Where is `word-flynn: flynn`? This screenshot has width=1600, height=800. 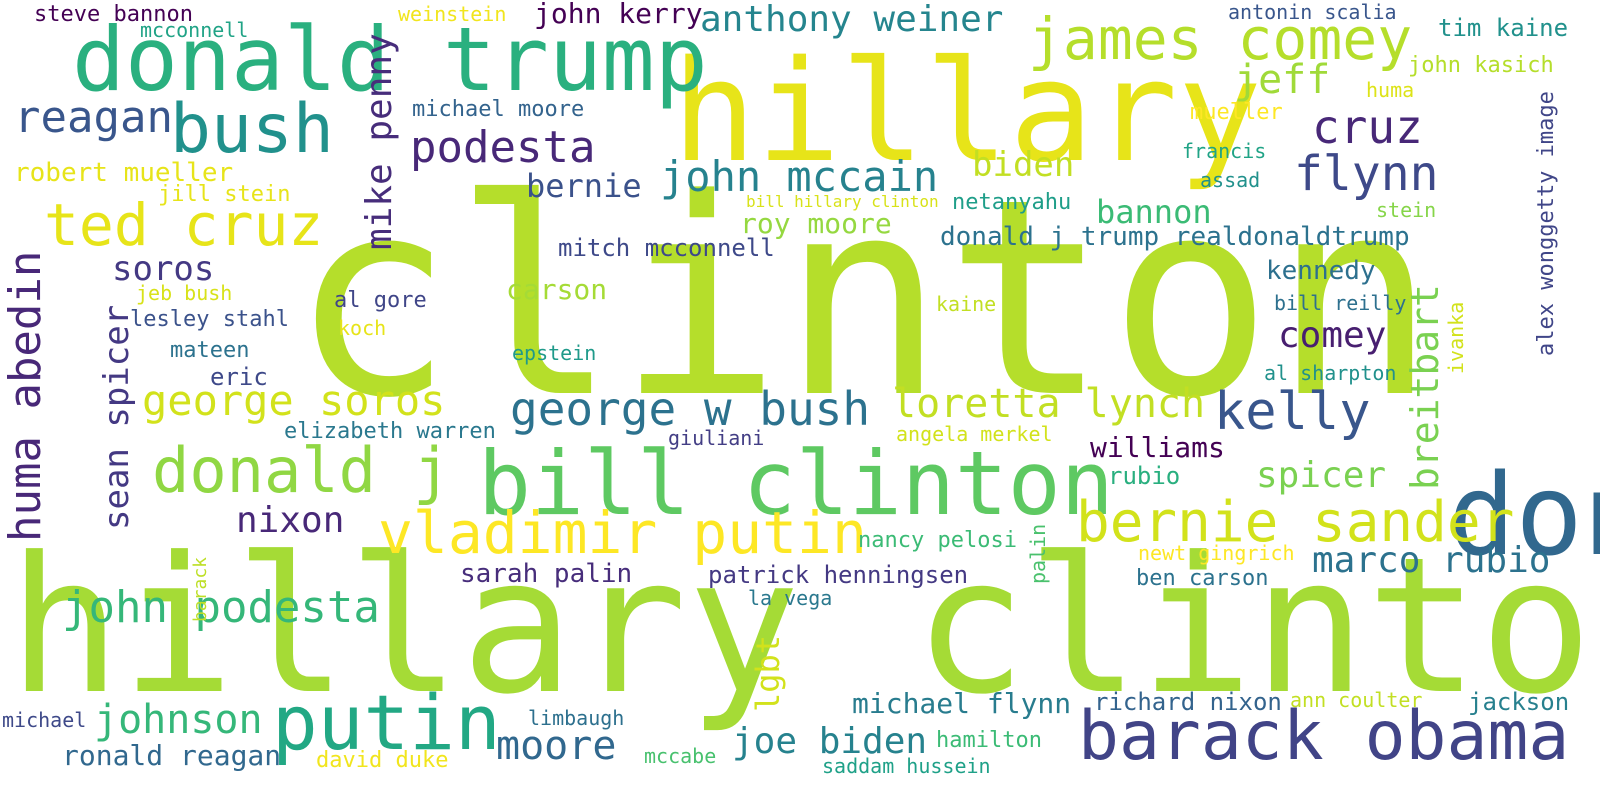
word-flynn: flynn is located at coordinates (1366, 174).